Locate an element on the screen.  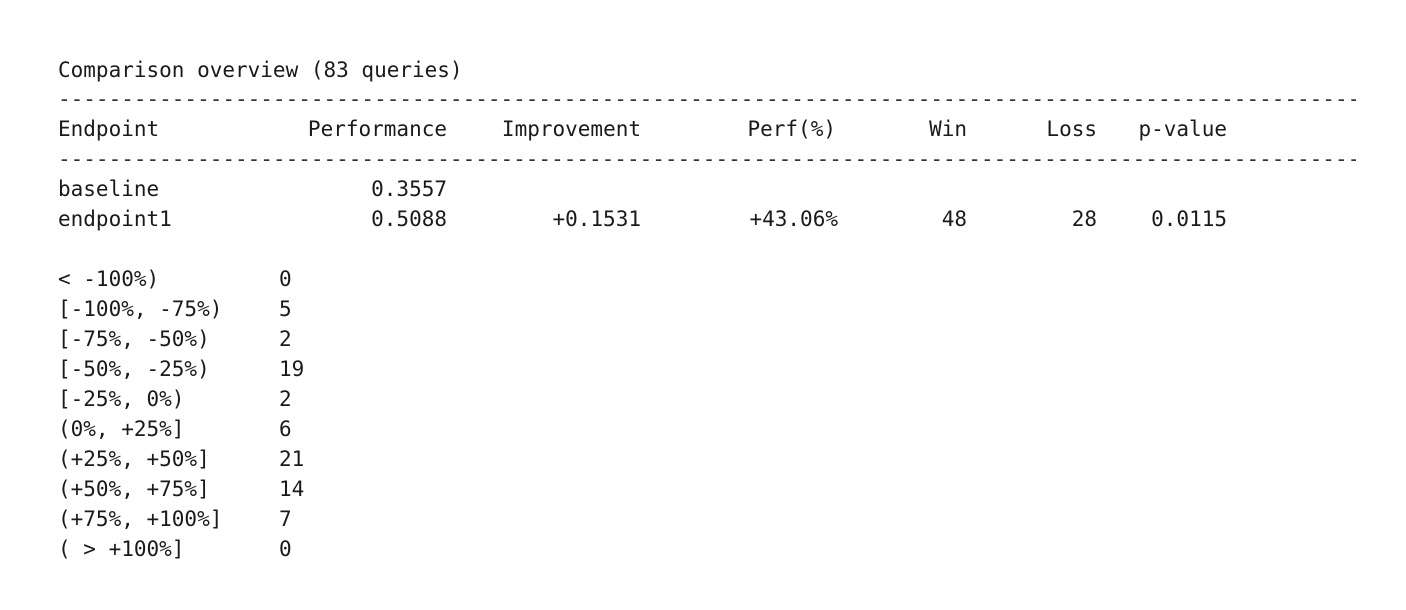
cell-improvement is located at coordinates (541, 189).